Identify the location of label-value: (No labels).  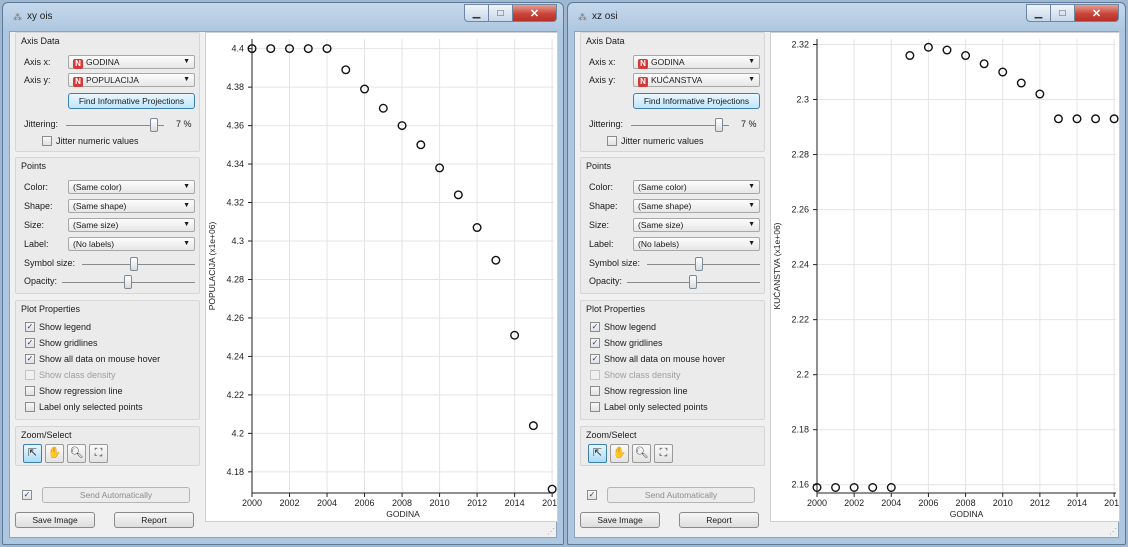
(659, 244).